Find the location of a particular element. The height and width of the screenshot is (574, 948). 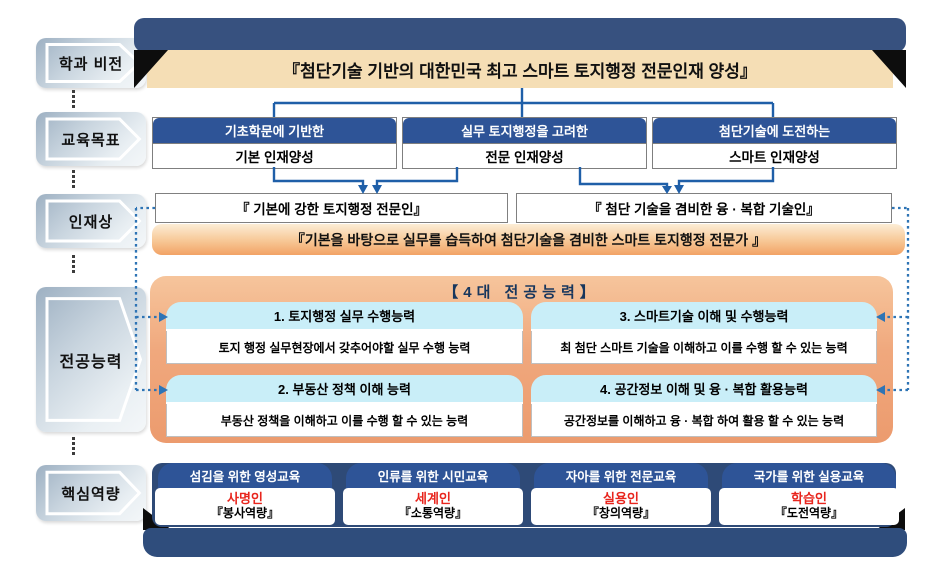

top-ribbon-bar is located at coordinates (520, 35).